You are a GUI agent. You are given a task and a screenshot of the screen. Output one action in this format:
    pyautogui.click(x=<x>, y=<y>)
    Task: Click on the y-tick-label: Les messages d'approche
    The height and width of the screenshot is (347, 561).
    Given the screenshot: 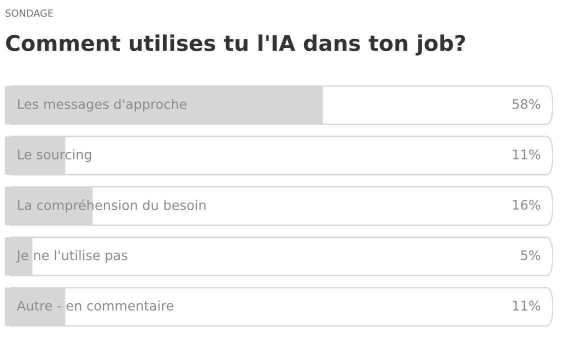 What is the action you would take?
    pyautogui.click(x=102, y=105)
    